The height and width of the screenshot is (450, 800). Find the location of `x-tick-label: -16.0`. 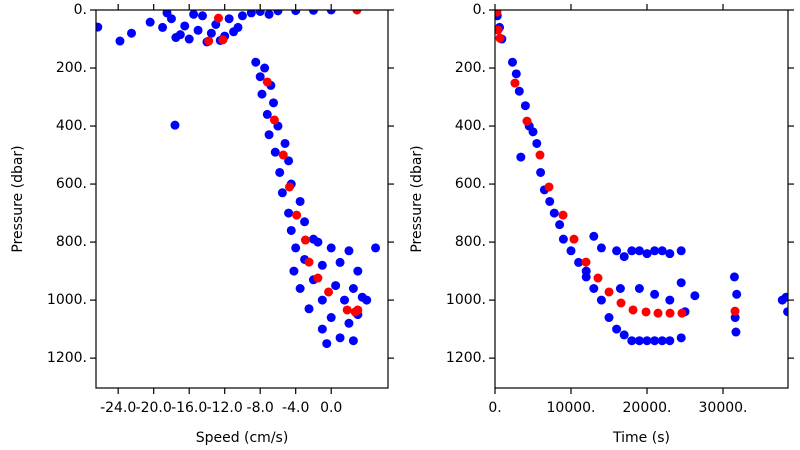

x-tick-label: -16.0 is located at coordinates (189, 408).